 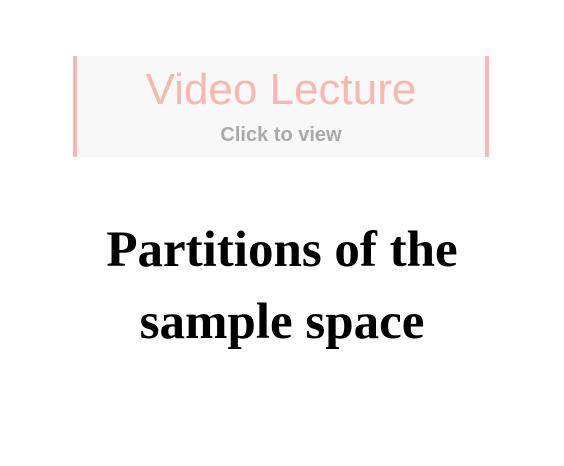 I want to click on click-to-view-label: Click to view, so click(x=281, y=135).